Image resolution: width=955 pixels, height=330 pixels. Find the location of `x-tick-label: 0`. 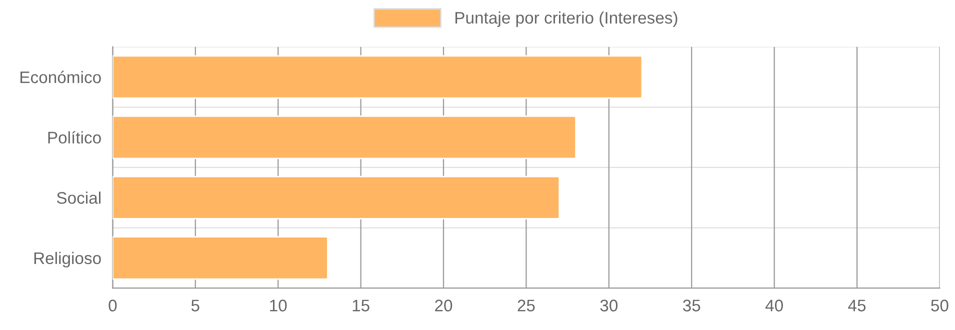

x-tick-label: 0 is located at coordinates (112, 306).